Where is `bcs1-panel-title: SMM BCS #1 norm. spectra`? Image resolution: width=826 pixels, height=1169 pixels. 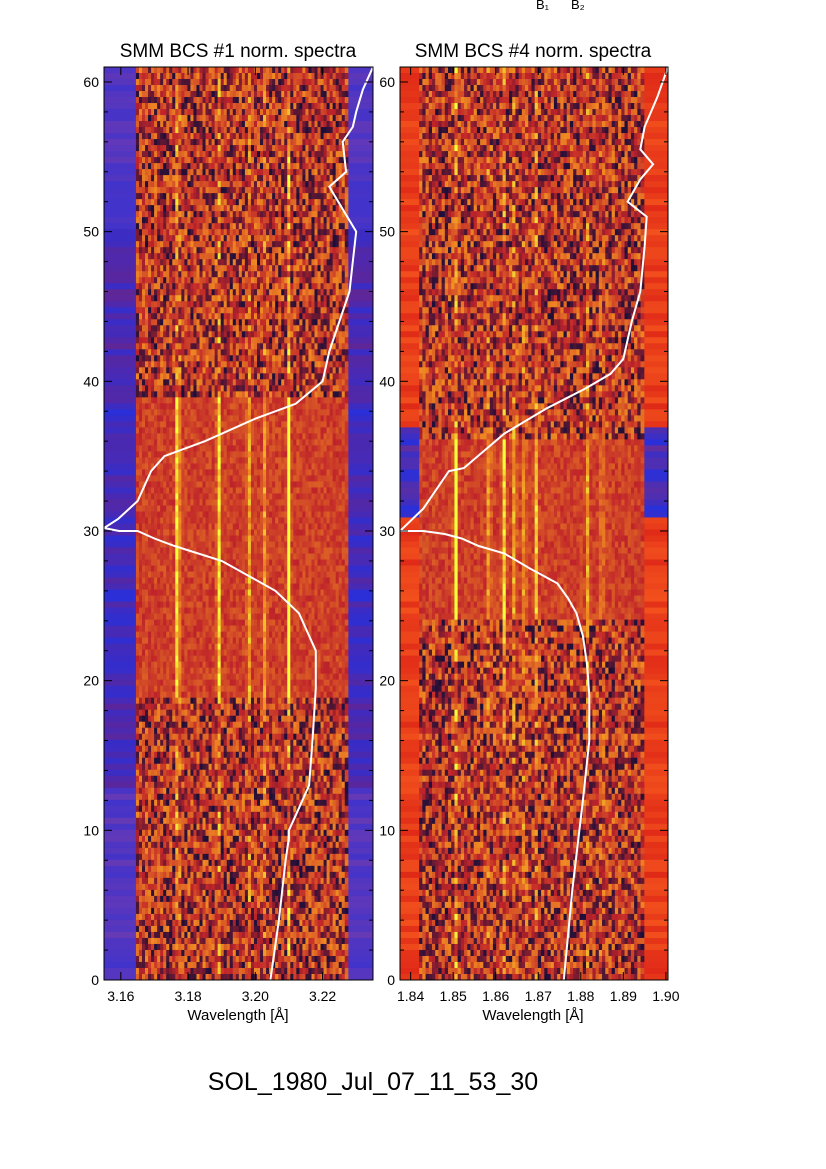
bcs1-panel-title: SMM BCS #1 norm. spectra is located at coordinates (238, 51).